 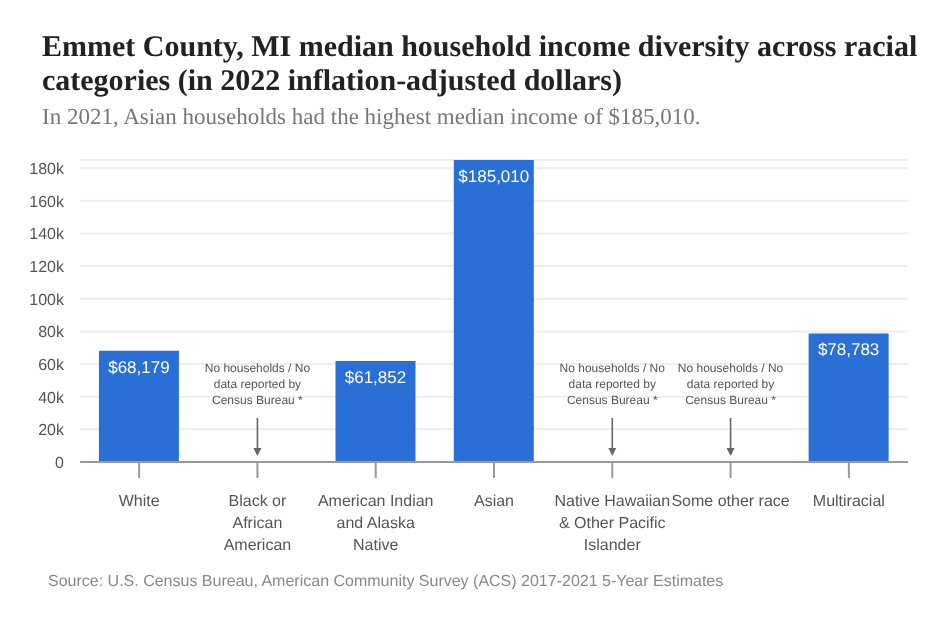 What do you see at coordinates (386, 581) in the screenshot?
I see `source-note: Source: U.S. Census Bureau, American Community Survey (ACS) 2017-2021 5-Year Estimates` at bounding box center [386, 581].